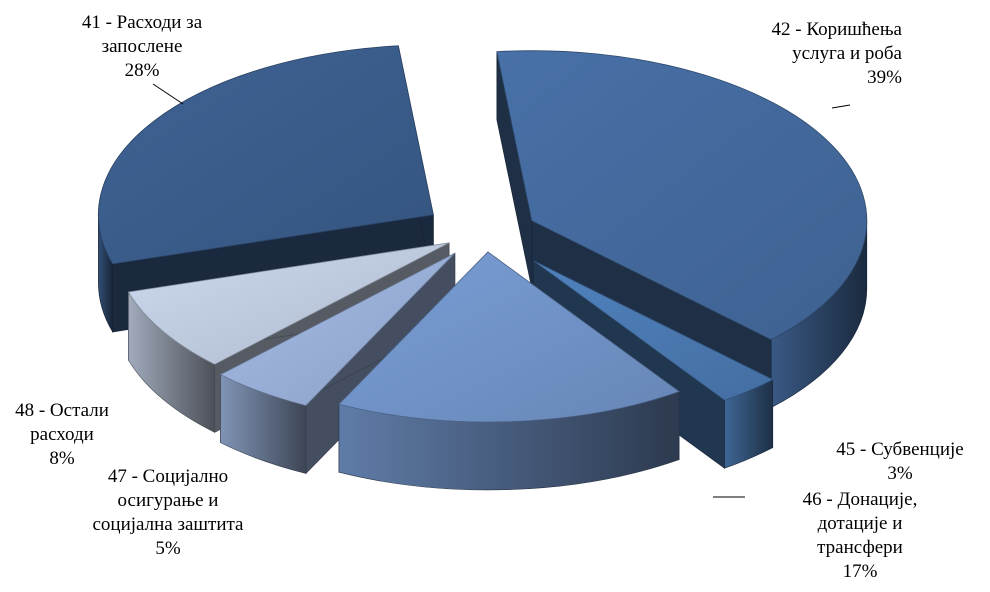 This screenshot has width=990, height=592. I want to click on slice-label-0: 42 - Коришћења услуга и роба 39%, so click(837, 53).